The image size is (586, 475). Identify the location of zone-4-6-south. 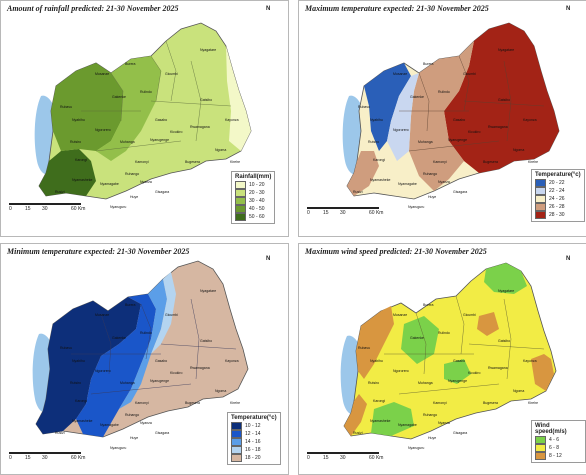
(392, 419).